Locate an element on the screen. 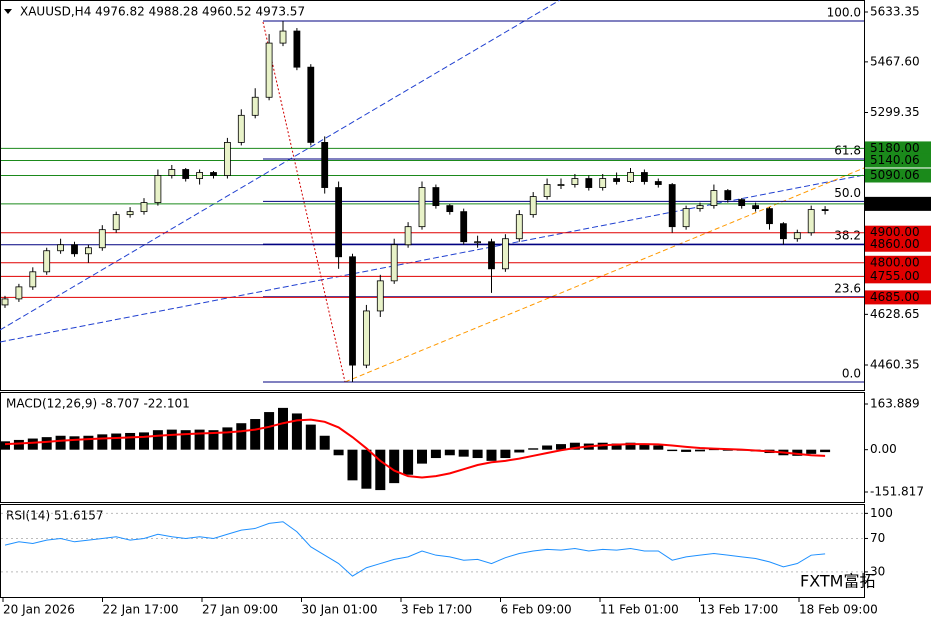 This screenshot has height=624, width=936. menu-arrow is located at coordinates (8, 11).